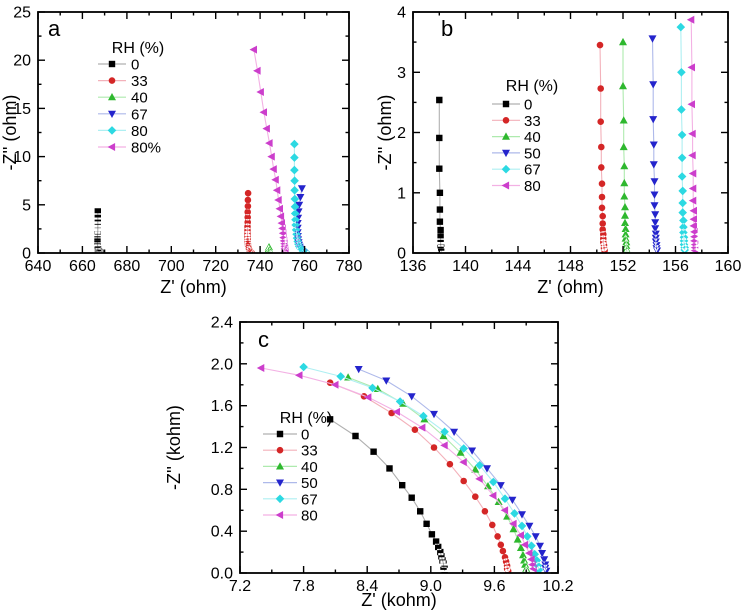 This screenshot has height=610, width=750. Describe the element at coordinates (174, 447) in the screenshot. I see `y-axis-title: -Z'' (kohm)` at that location.